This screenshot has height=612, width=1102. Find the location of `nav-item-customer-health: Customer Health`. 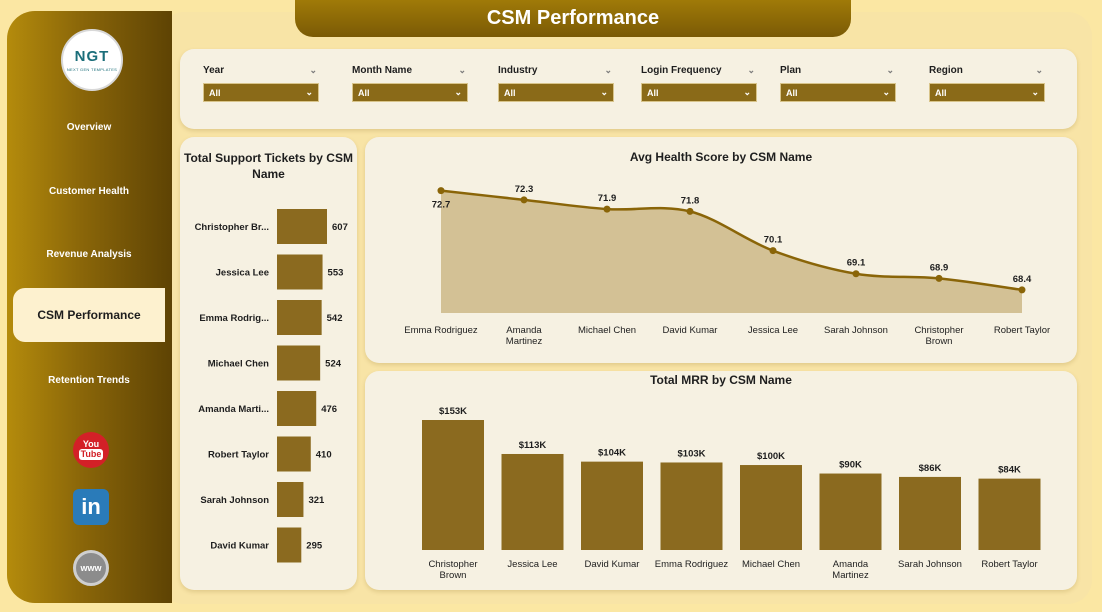

nav-item-customer-health: Customer Health is located at coordinates (88, 191).